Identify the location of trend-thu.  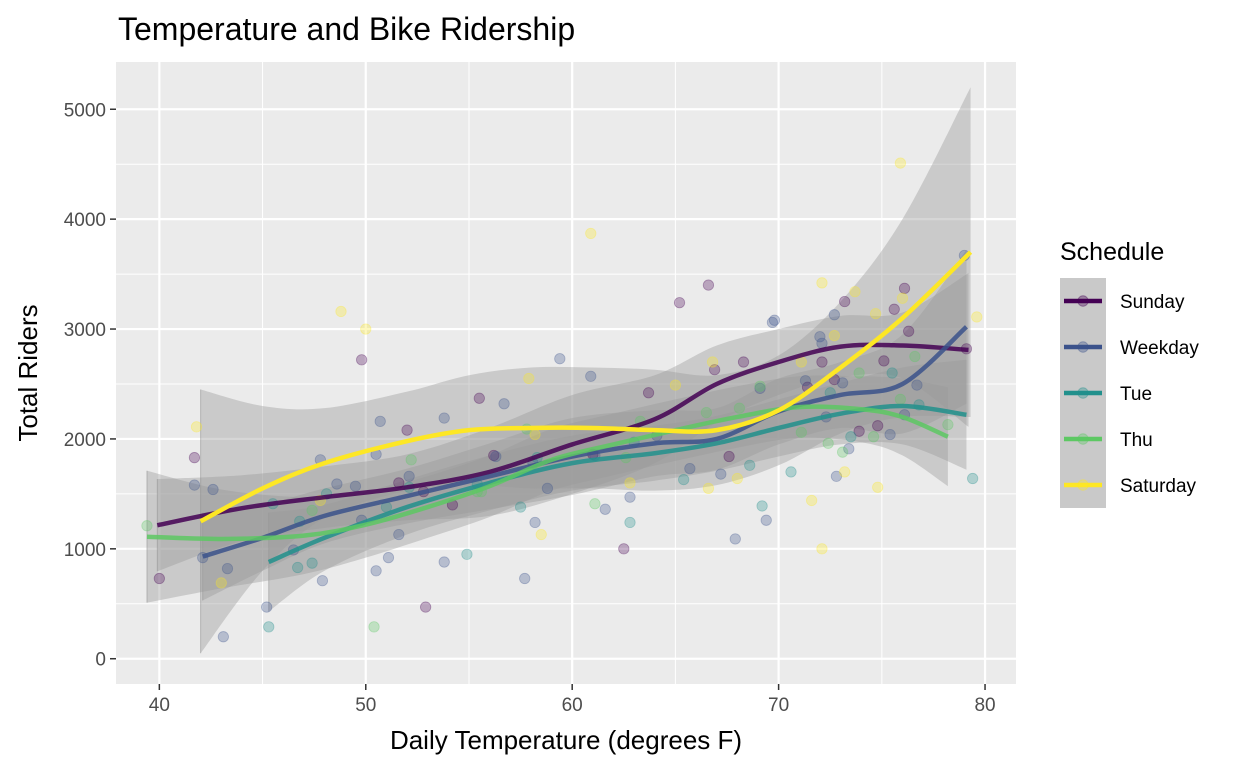
(547, 473).